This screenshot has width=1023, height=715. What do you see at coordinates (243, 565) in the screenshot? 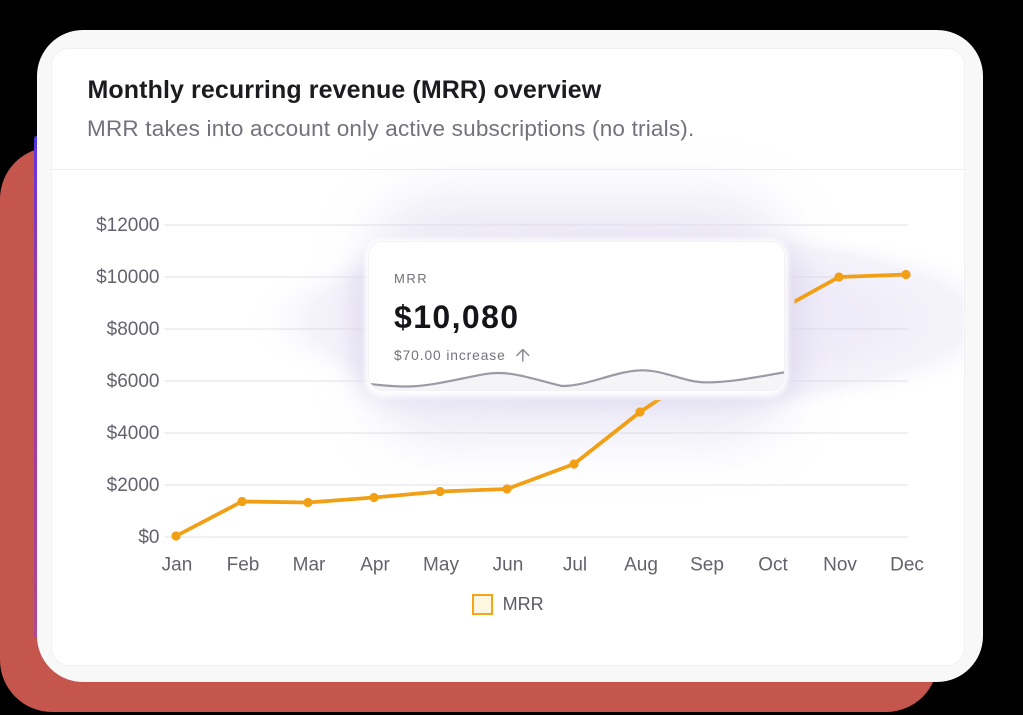
I see `svg-text: Feb` at bounding box center [243, 565].